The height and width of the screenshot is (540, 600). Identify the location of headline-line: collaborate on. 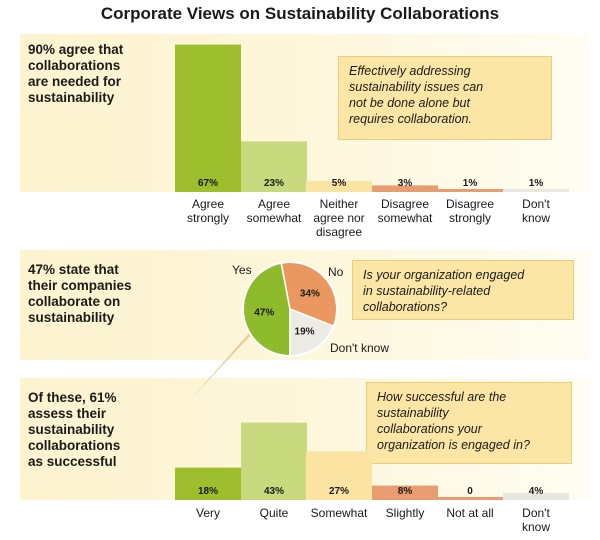
(74, 301).